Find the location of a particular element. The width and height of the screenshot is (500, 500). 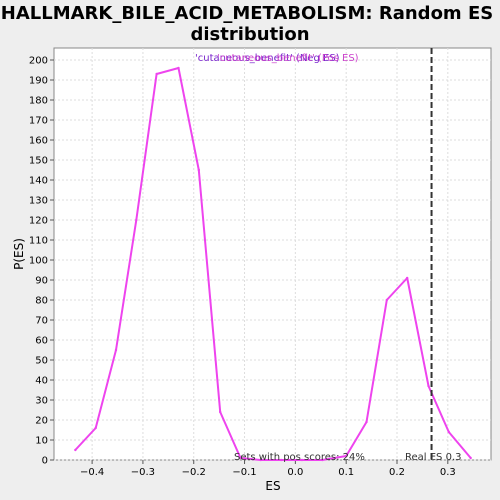

legend-entry-pos: 'cutaneous_benefit' (Pos ES) is located at coordinates (288, 58).